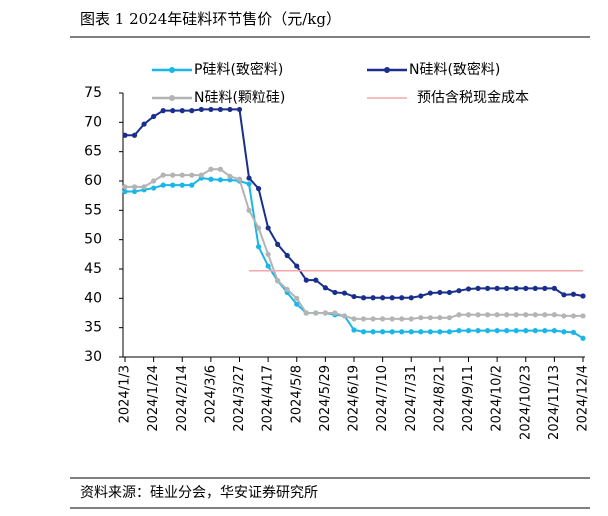 The height and width of the screenshot is (516, 608). Describe the element at coordinates (239, 398) in the screenshot. I see `x-tick-label: 2024/3/27` at that location.